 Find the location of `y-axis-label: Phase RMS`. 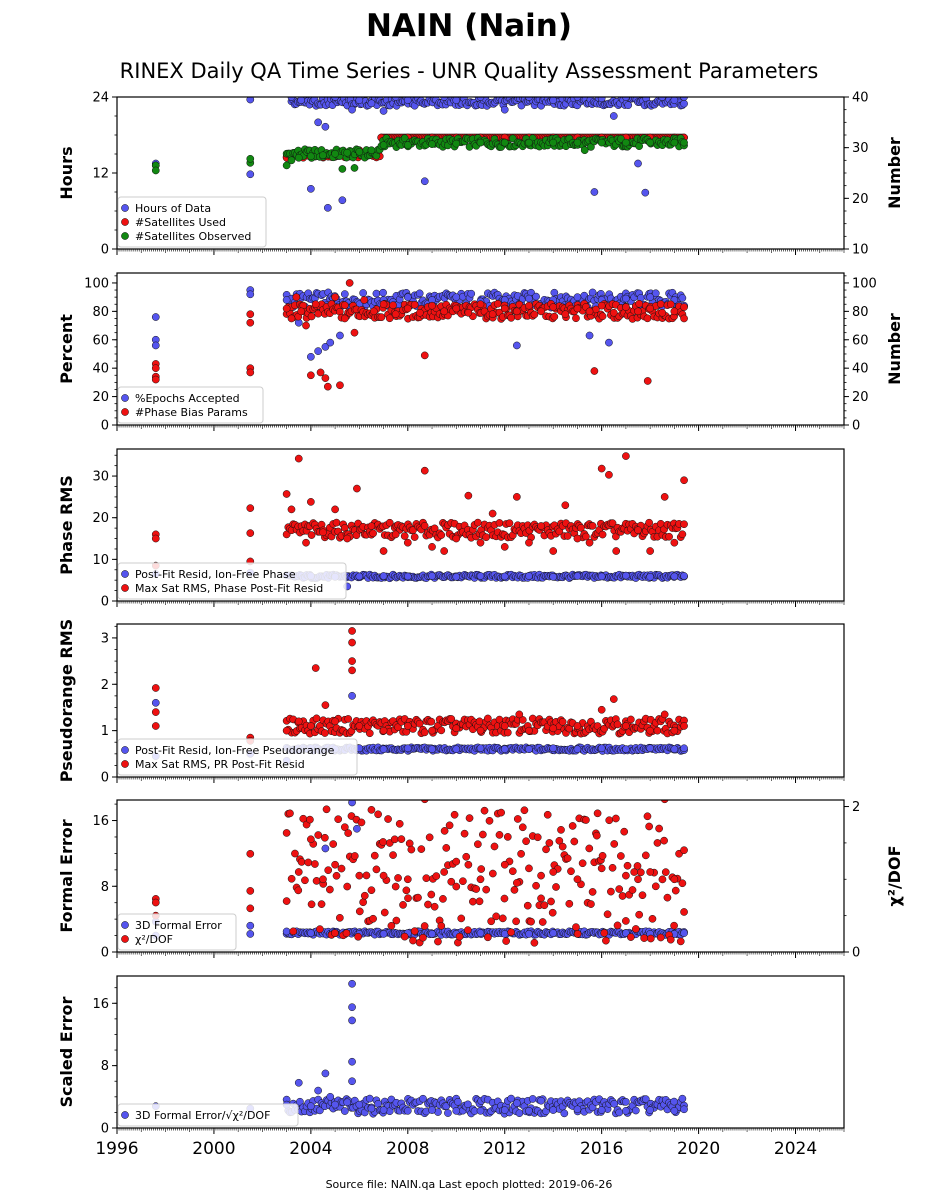

y-axis-label: Phase RMS is located at coordinates (66, 525).